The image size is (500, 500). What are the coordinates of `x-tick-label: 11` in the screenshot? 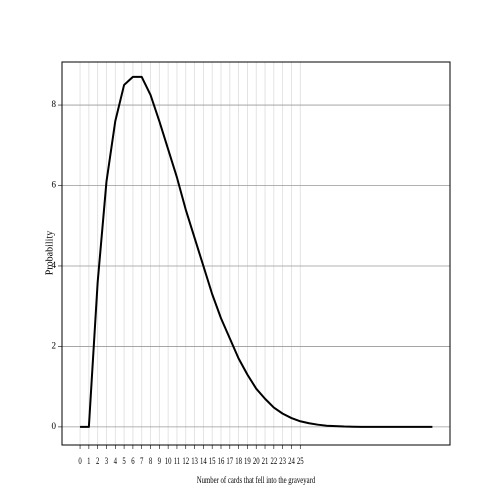 It's located at (177, 461).